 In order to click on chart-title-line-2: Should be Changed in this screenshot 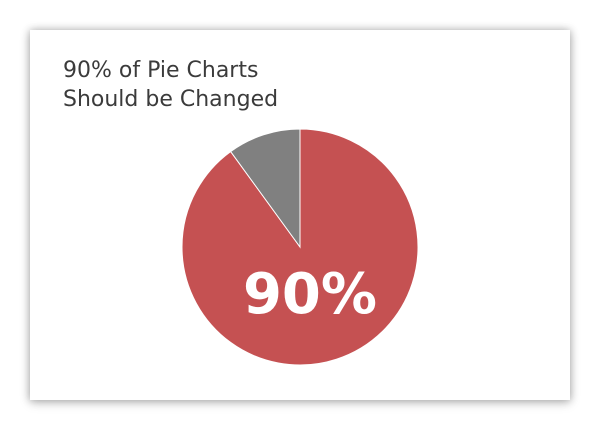, I will do `click(171, 99)`.